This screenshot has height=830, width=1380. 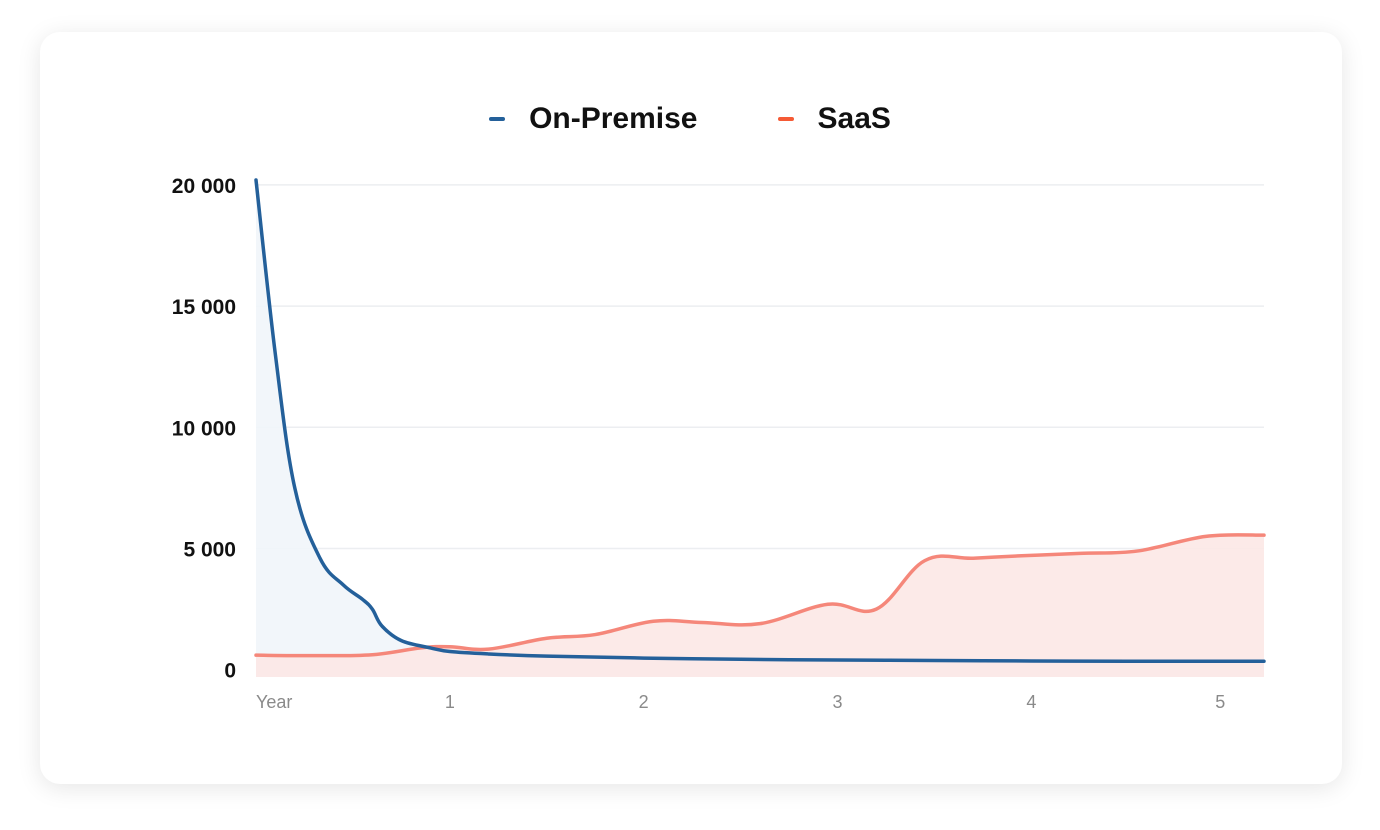 What do you see at coordinates (838, 702) in the screenshot?
I see `x-tick-label-2: 3` at bounding box center [838, 702].